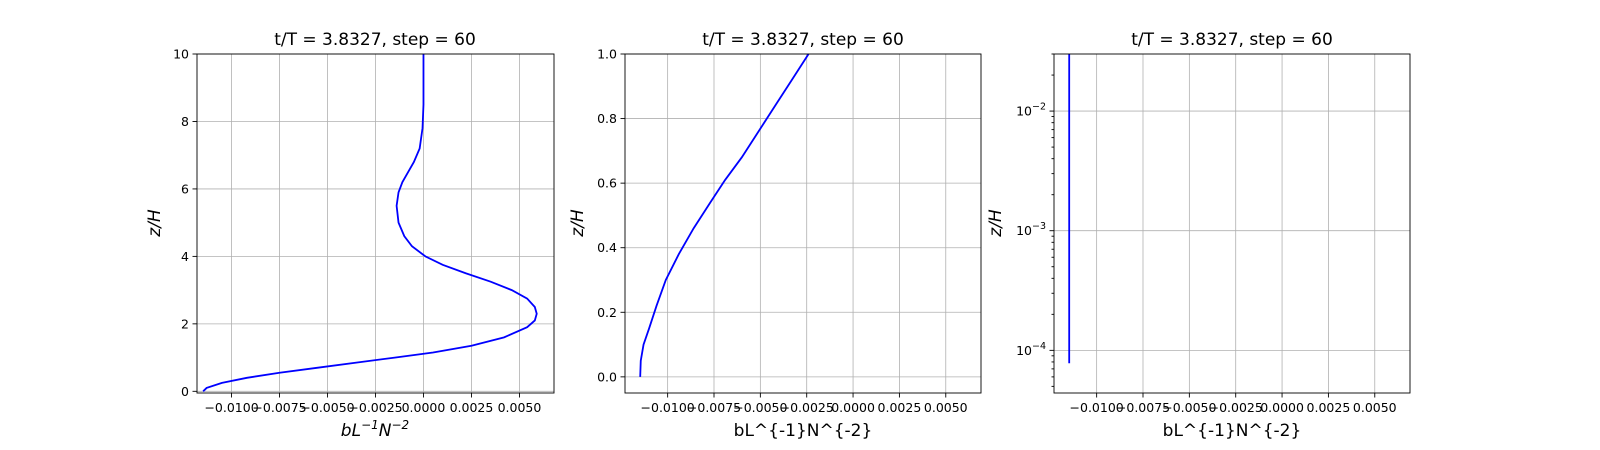 The height and width of the screenshot is (450, 1600). Describe the element at coordinates (607, 54) in the screenshot. I see `y-tick-label: 1.0` at that location.